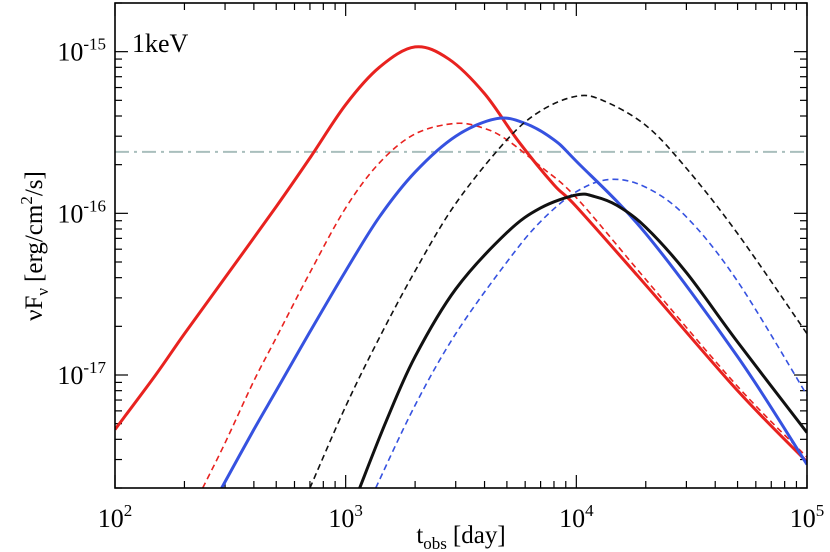 The image size is (830, 552). What do you see at coordinates (81, 374) in the screenshot?
I see `y-tick-label: 10-17` at bounding box center [81, 374].